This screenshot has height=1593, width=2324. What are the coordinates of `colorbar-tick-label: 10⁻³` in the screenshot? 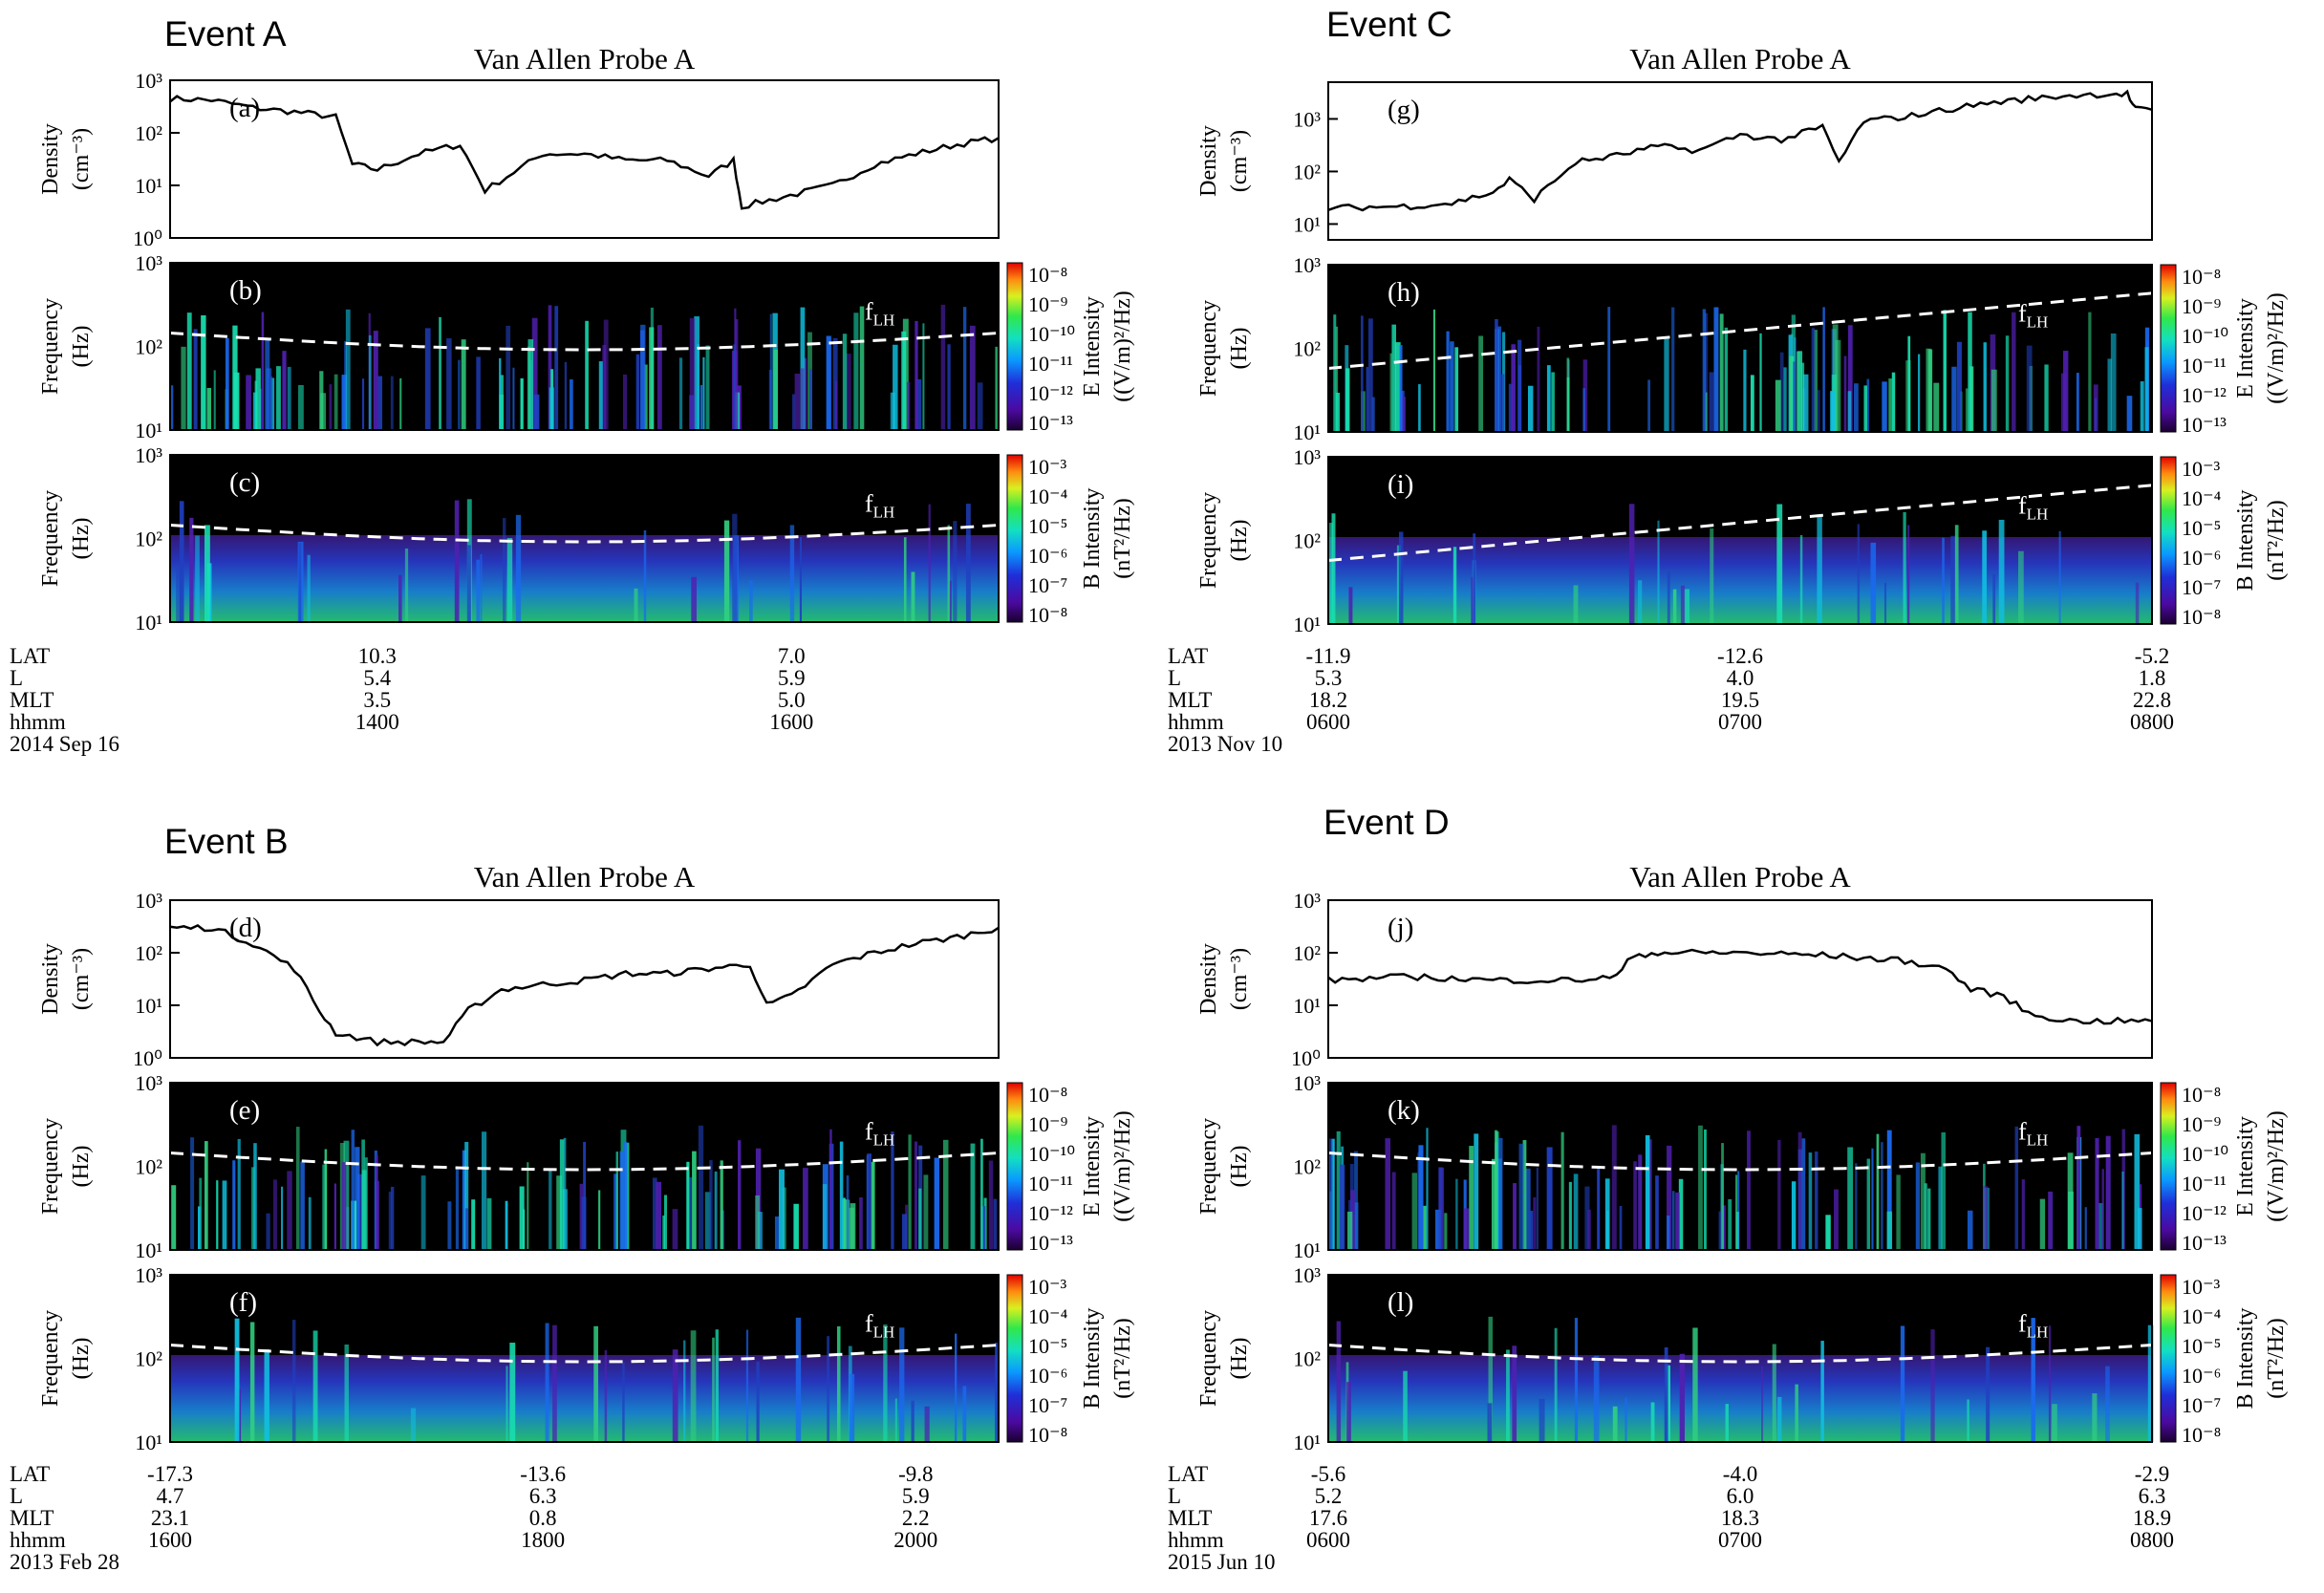 It's located at (1047, 1287).